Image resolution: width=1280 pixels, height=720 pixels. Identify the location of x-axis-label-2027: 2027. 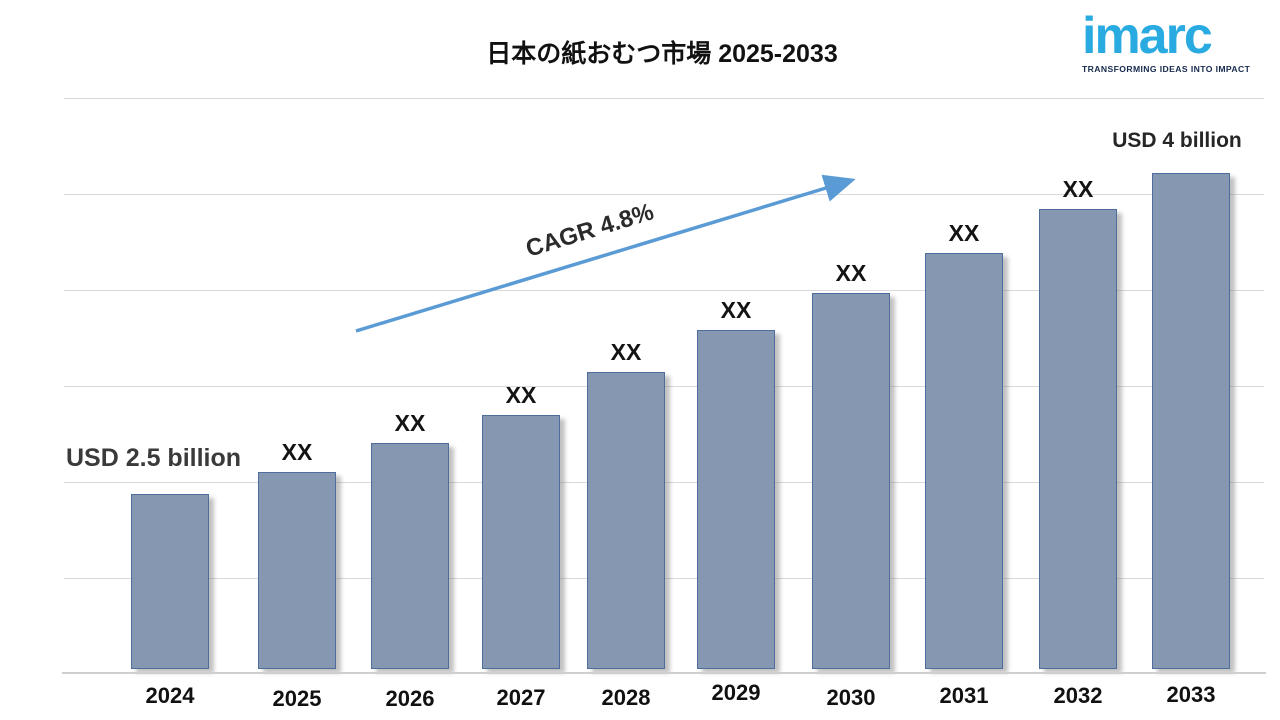
(521, 697).